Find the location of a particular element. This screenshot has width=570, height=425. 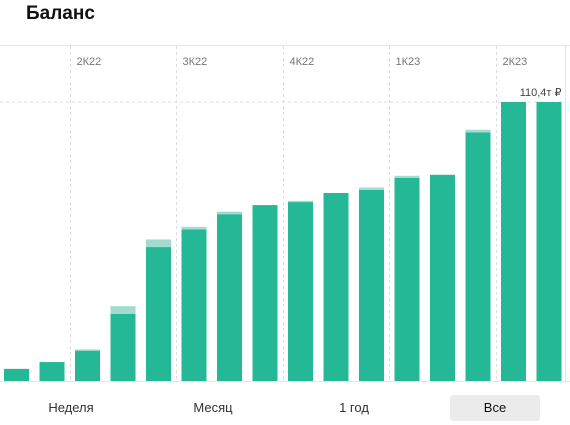

x-tick-label: 2К23 is located at coordinates (515, 62).